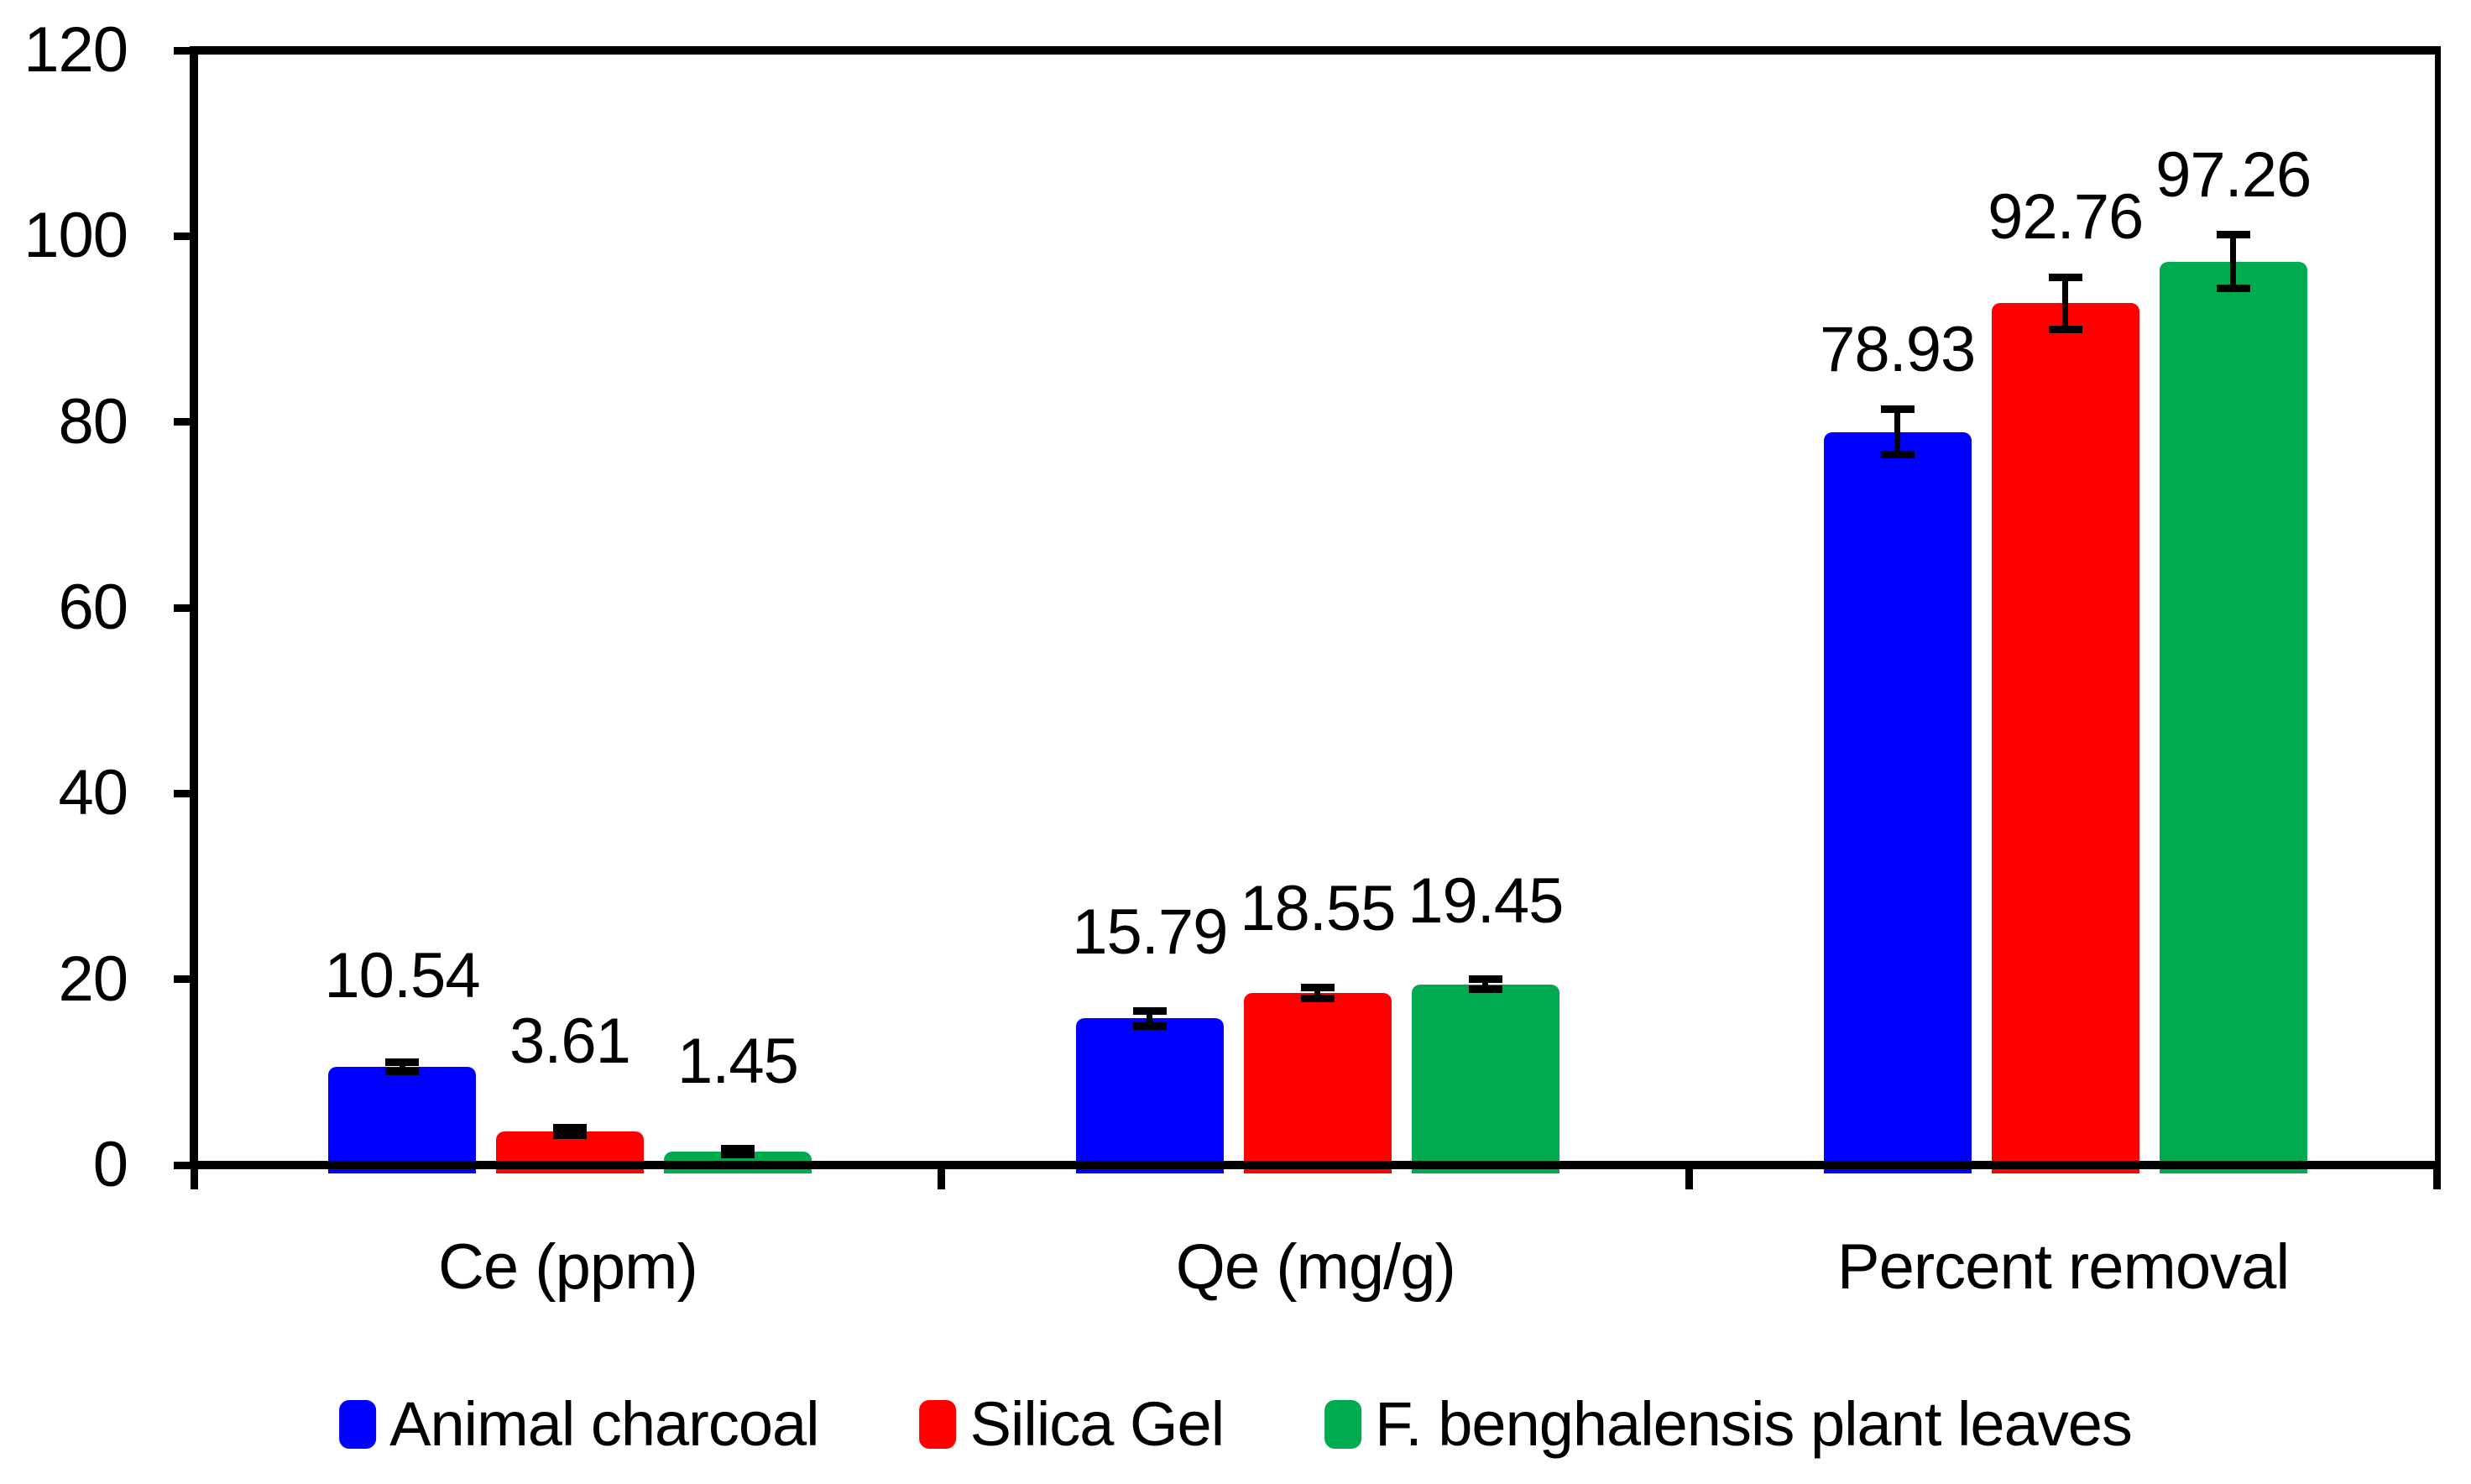  Describe the element at coordinates (76, 236) in the screenshot. I see `y-tick-label: 100` at that location.